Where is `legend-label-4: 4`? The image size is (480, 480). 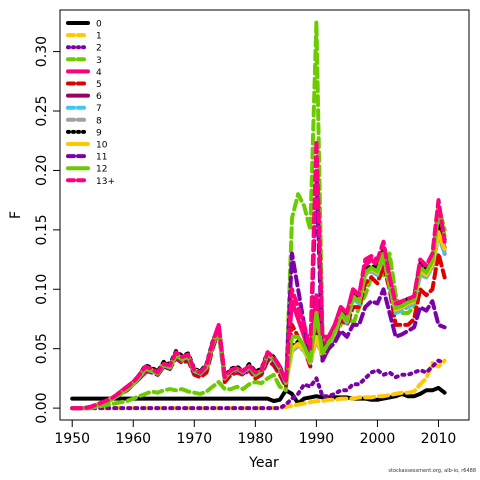
legend-label-4: 4 is located at coordinates (99, 73).